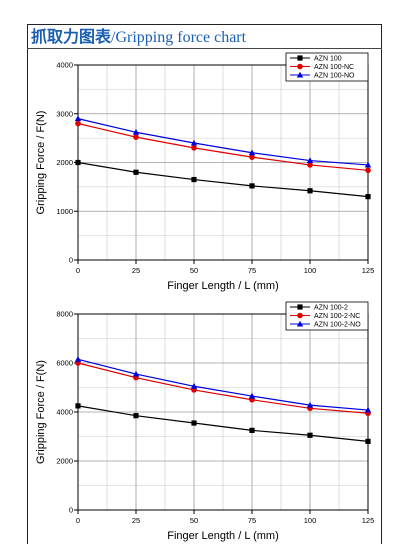 The height and width of the screenshot is (548, 393). What do you see at coordinates (64, 113) in the screenshot?
I see `y-tick-label: 3000` at bounding box center [64, 113].